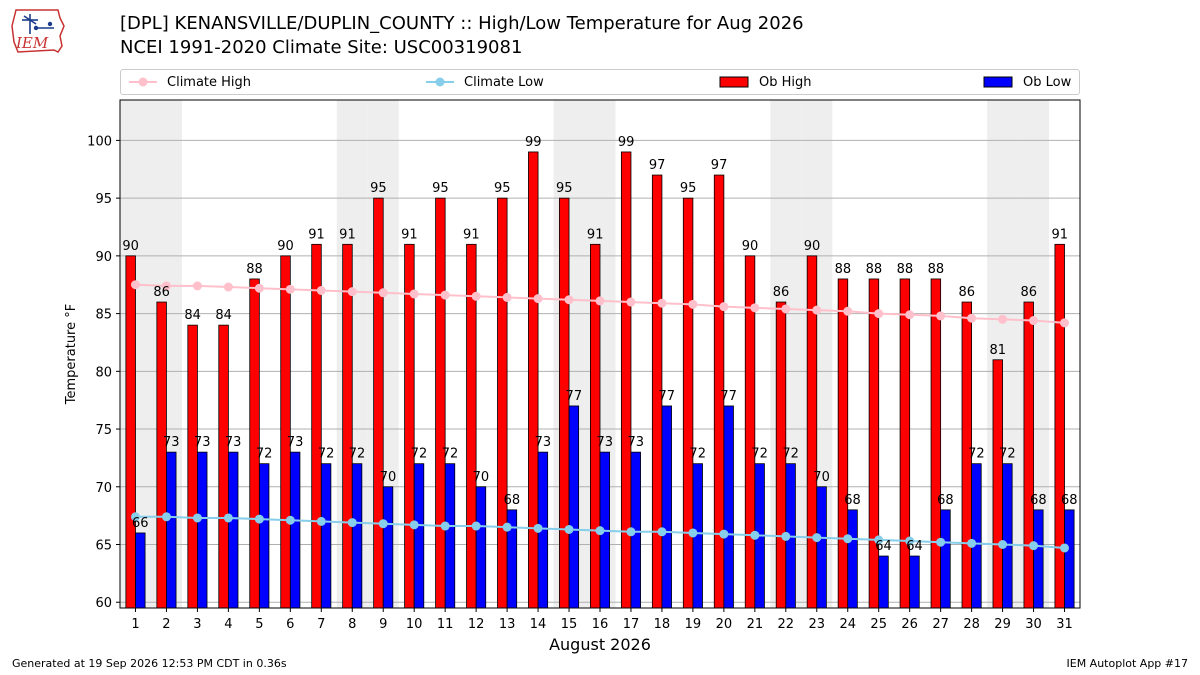  What do you see at coordinates (352, 624) in the screenshot?
I see `x-tick-label: 8` at bounding box center [352, 624].